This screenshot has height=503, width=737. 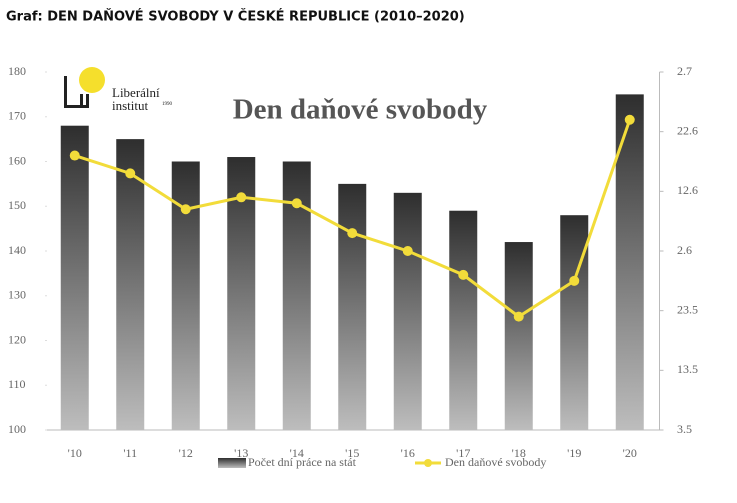 What do you see at coordinates (687, 190) in the screenshot?
I see `y2-tick-label: 12.6` at bounding box center [687, 190].